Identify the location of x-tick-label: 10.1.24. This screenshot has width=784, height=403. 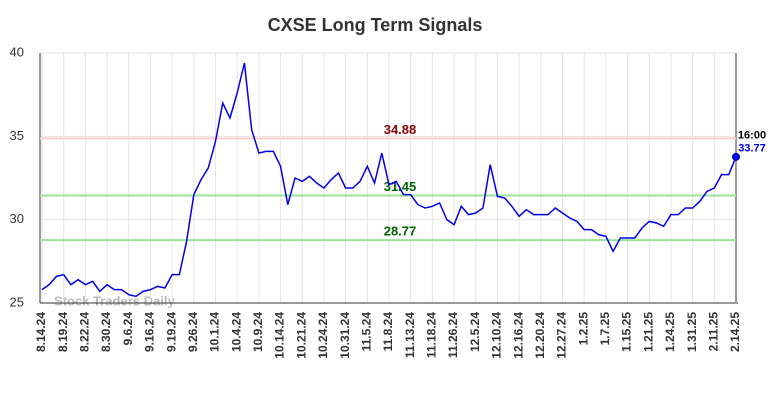
(215, 332).